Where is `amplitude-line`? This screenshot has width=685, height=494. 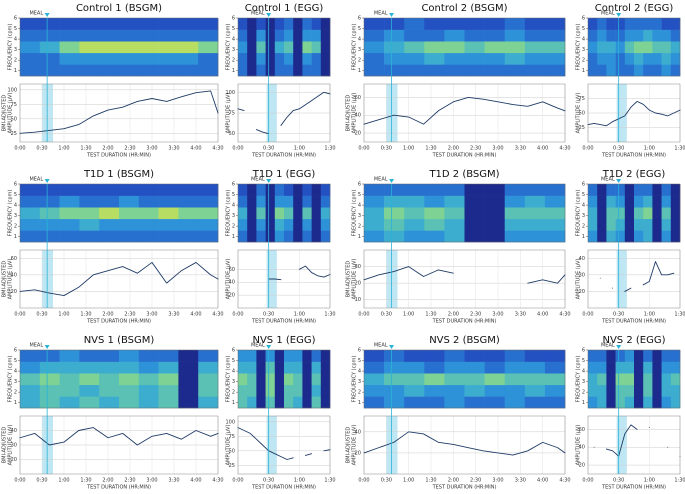 amplitude-line is located at coordinates (464, 110).